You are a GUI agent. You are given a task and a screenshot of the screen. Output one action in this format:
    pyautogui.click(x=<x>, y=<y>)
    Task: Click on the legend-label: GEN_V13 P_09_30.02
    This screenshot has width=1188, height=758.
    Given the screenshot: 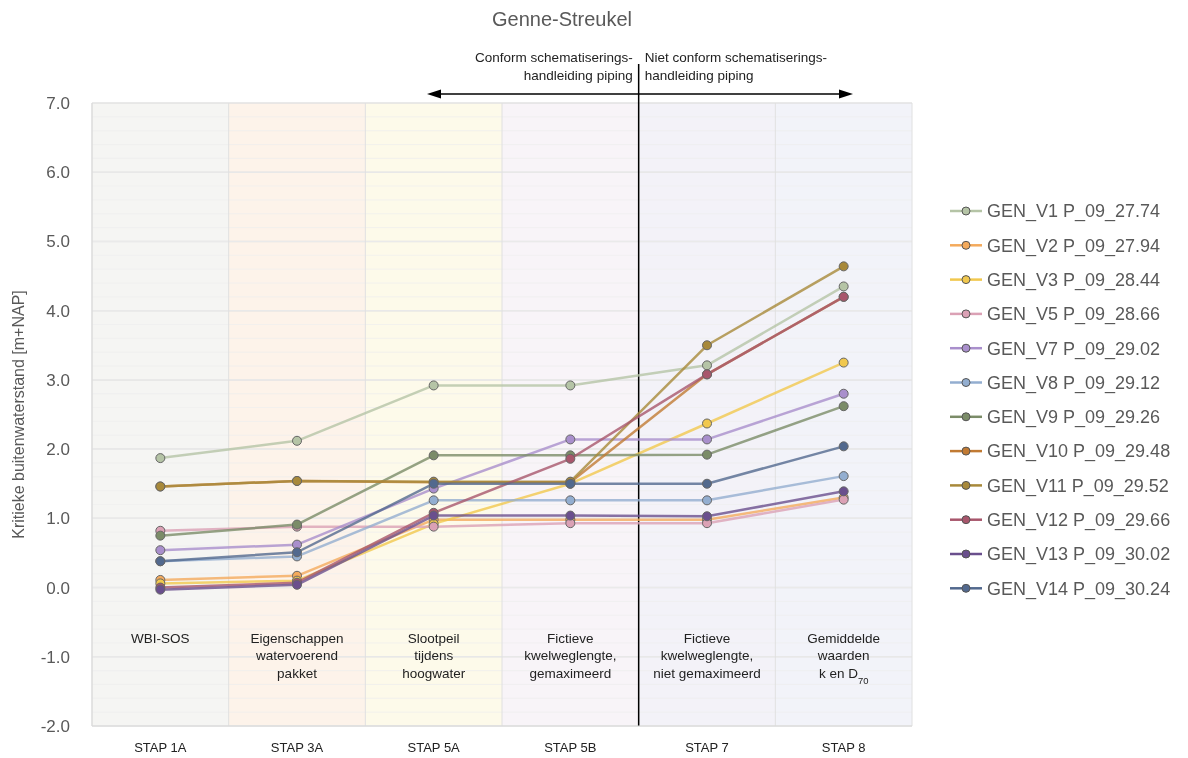 What is the action you would take?
    pyautogui.click(x=1079, y=555)
    